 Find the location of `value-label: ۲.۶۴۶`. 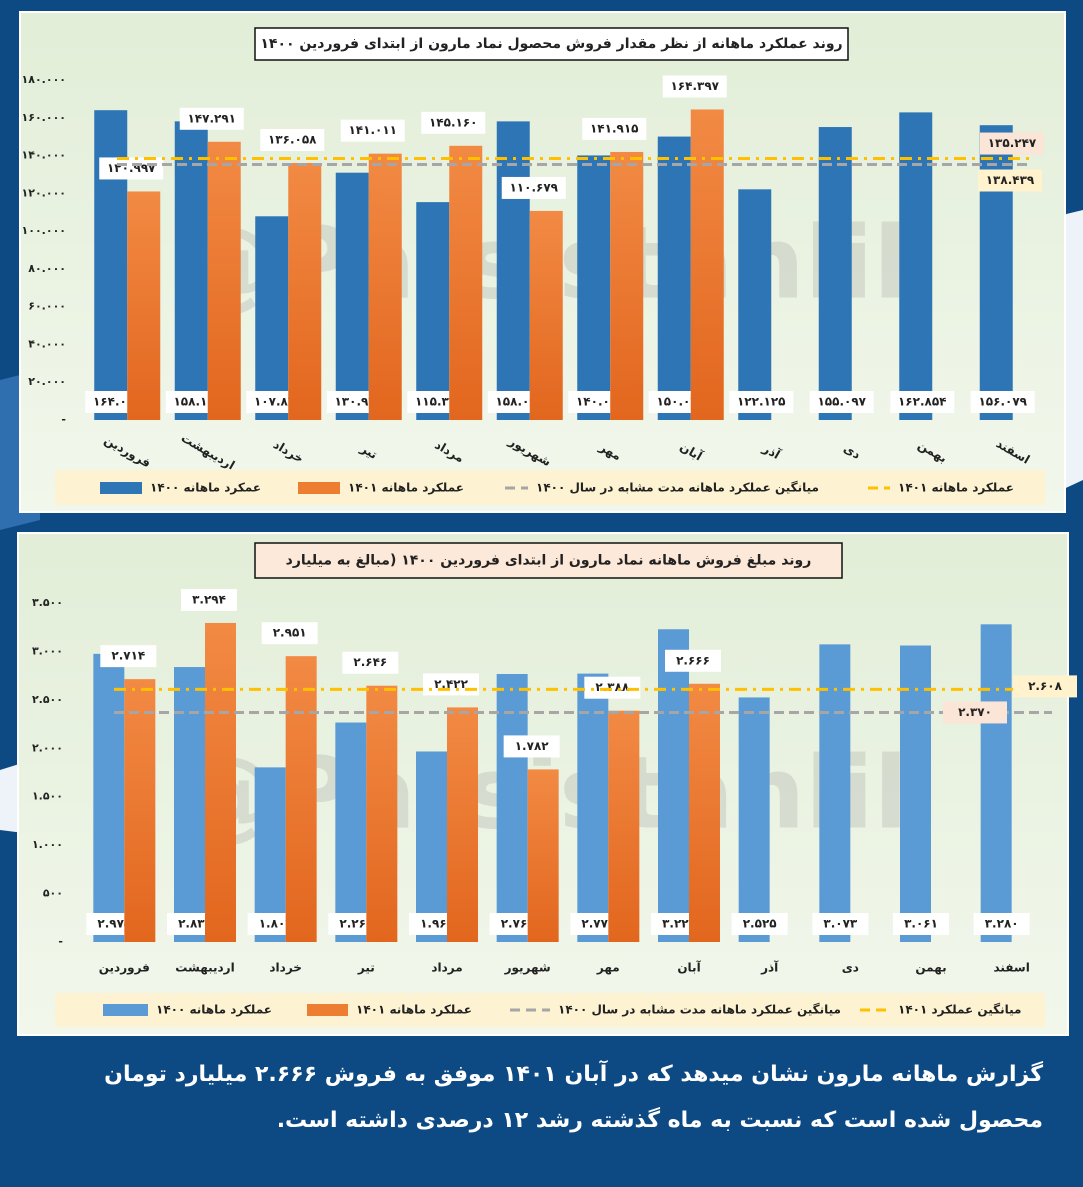

value-label: ۲.۶۴۶ is located at coordinates (370, 662).